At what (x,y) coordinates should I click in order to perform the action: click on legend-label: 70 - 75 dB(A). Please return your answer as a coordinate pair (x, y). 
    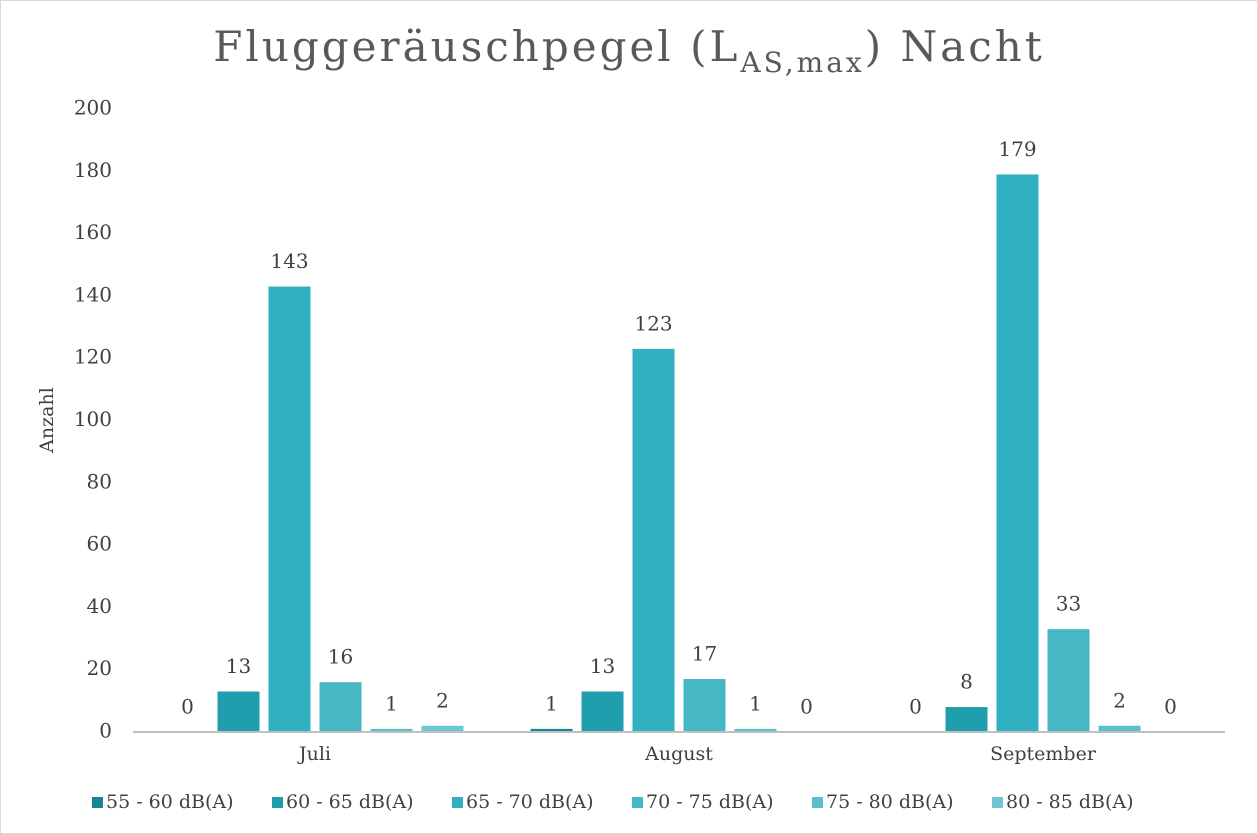
    Looking at the image, I should click on (710, 802).